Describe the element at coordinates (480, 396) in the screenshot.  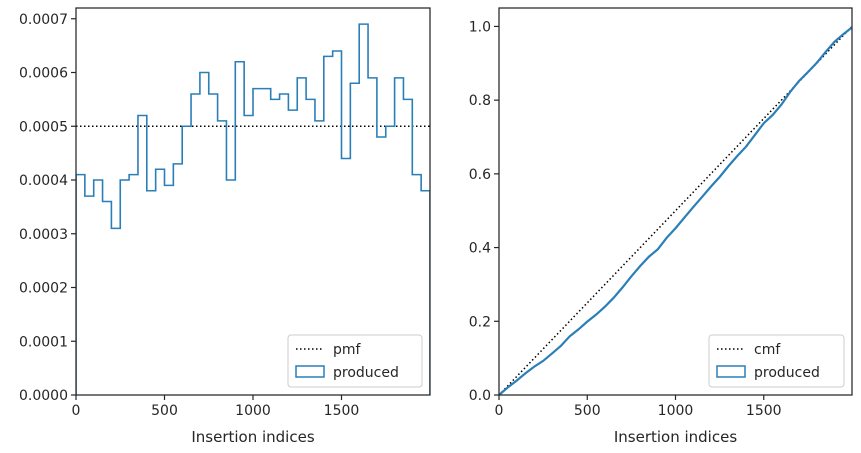
I see `y-tick-label: 0.0` at that location.